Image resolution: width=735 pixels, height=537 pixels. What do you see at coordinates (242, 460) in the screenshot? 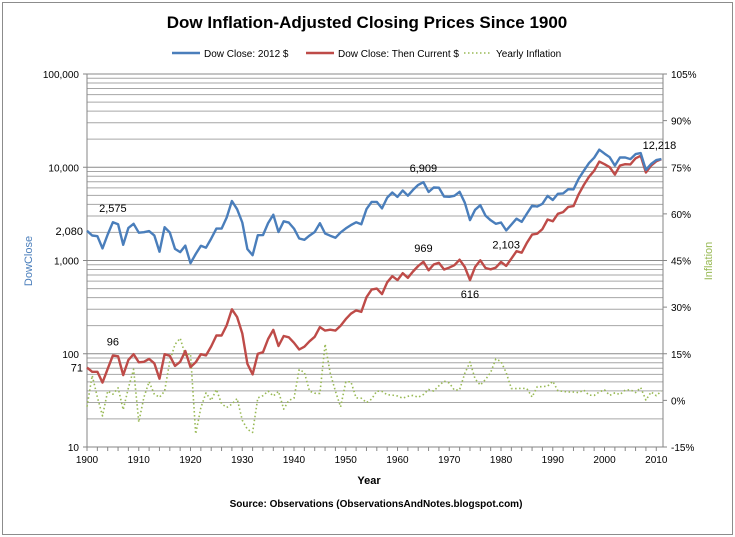
I see `x-tick-label: 1930` at bounding box center [242, 460].